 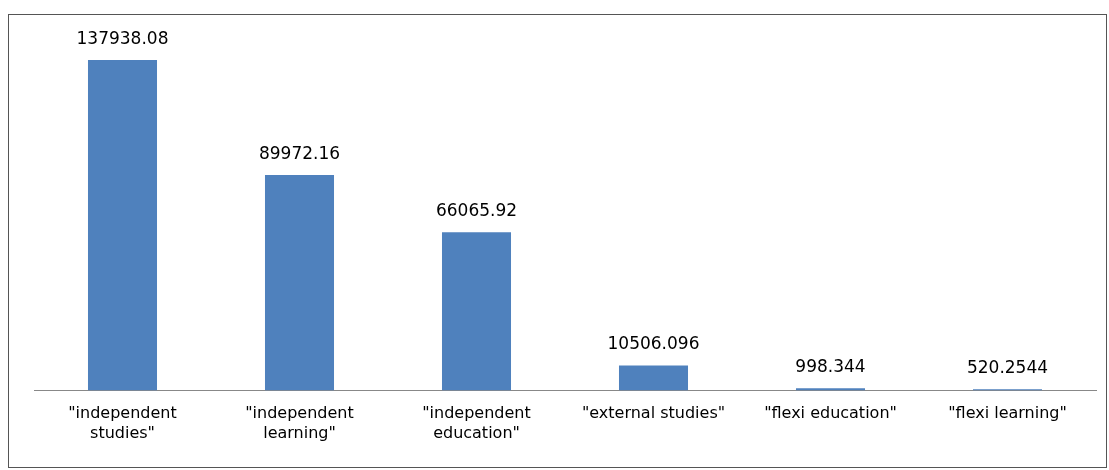 I want to click on x-tick-label: "flexi learning", so click(x=1007, y=413).